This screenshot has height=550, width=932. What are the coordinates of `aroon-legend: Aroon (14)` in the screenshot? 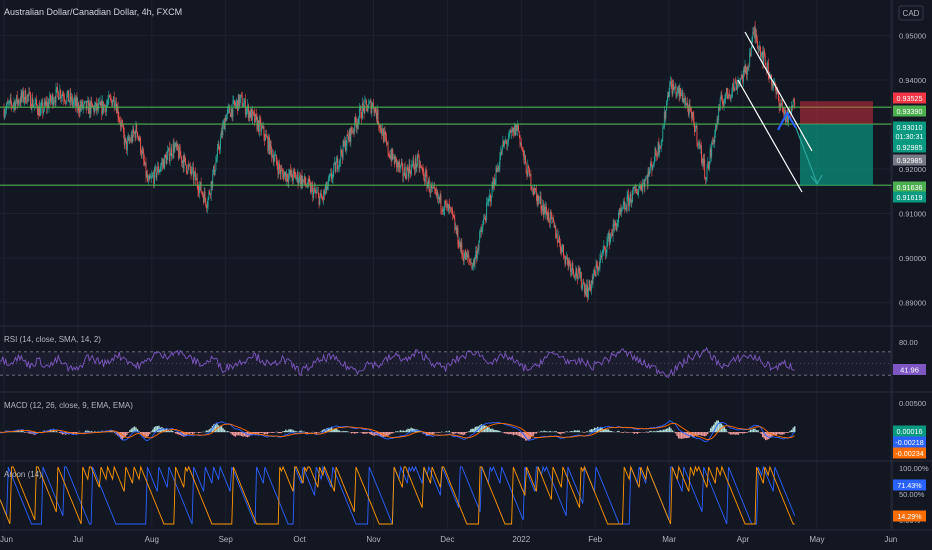 It's located at (23, 474).